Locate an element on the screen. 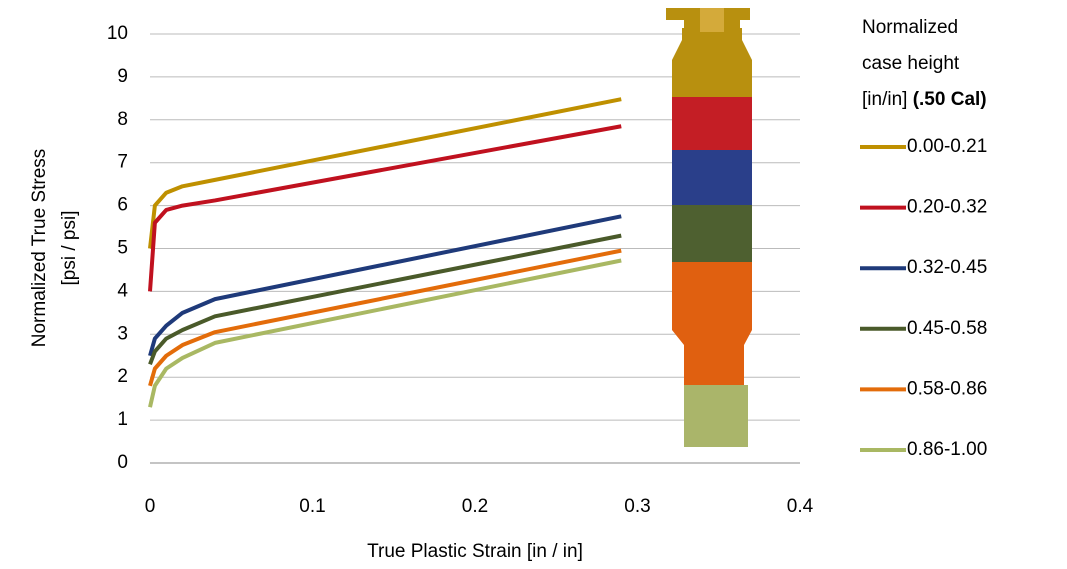  legend-title-bold: (.50 Cal) is located at coordinates (950, 99).